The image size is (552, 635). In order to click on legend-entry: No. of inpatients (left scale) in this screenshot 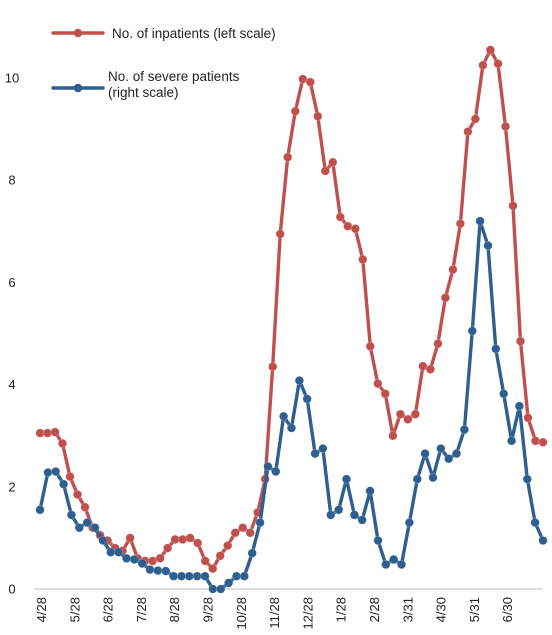, I will do `click(163, 33)`.